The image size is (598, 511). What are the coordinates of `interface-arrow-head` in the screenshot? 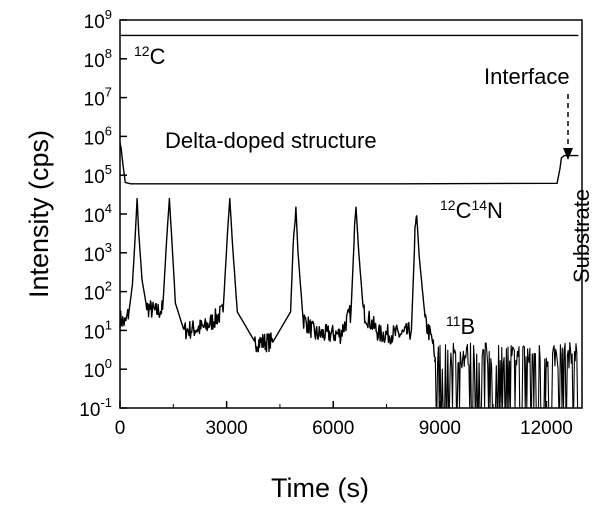 It's located at (568, 154).